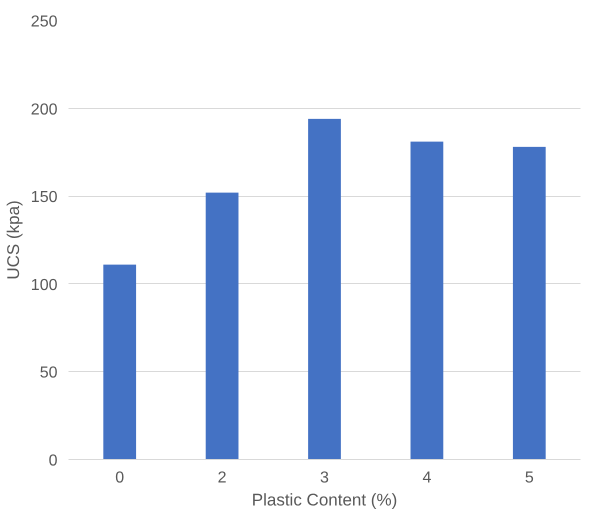 Image resolution: width=605 pixels, height=517 pixels. I want to click on x-tick-label: 2, so click(222, 478).